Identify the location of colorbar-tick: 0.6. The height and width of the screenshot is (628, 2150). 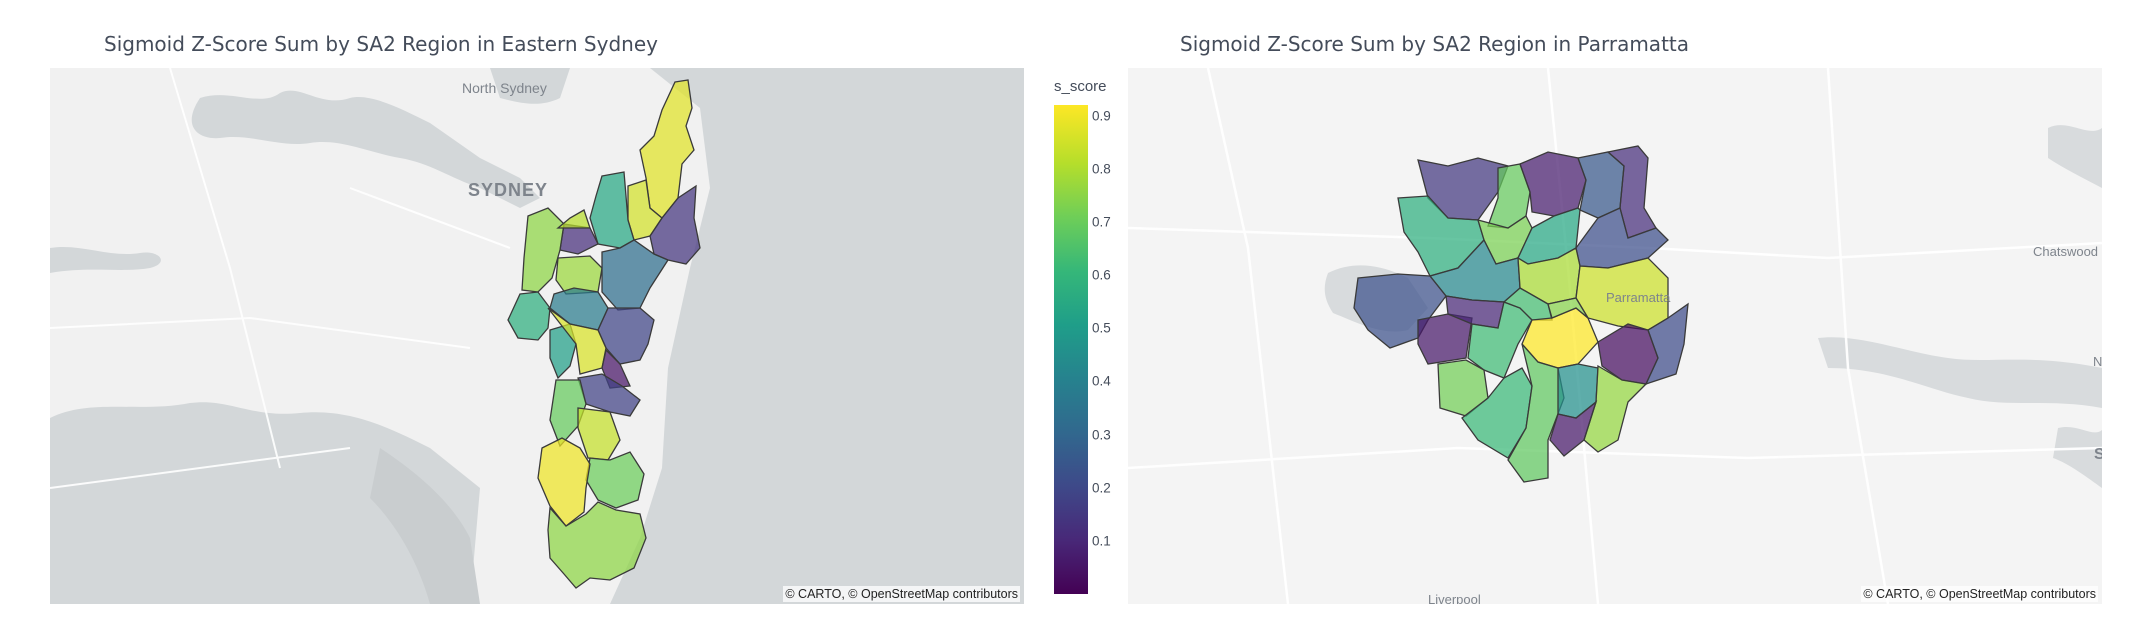
(1101, 275).